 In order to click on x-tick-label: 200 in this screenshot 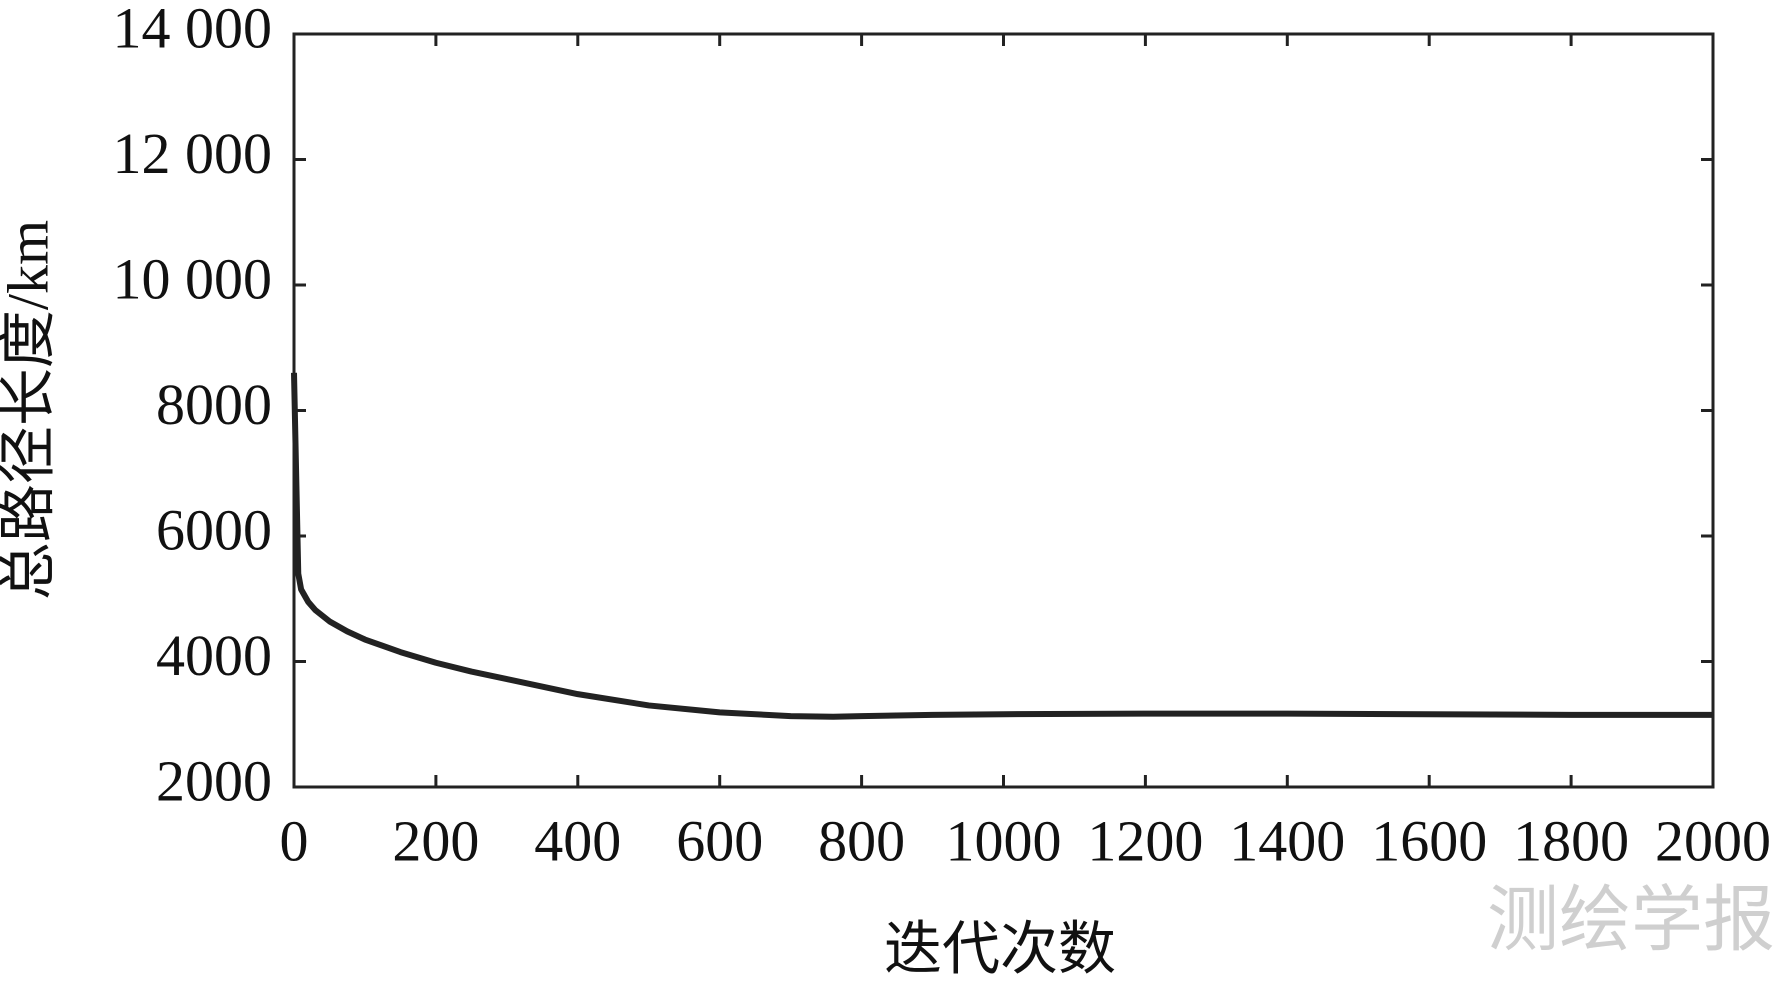, I will do `click(435, 840)`.